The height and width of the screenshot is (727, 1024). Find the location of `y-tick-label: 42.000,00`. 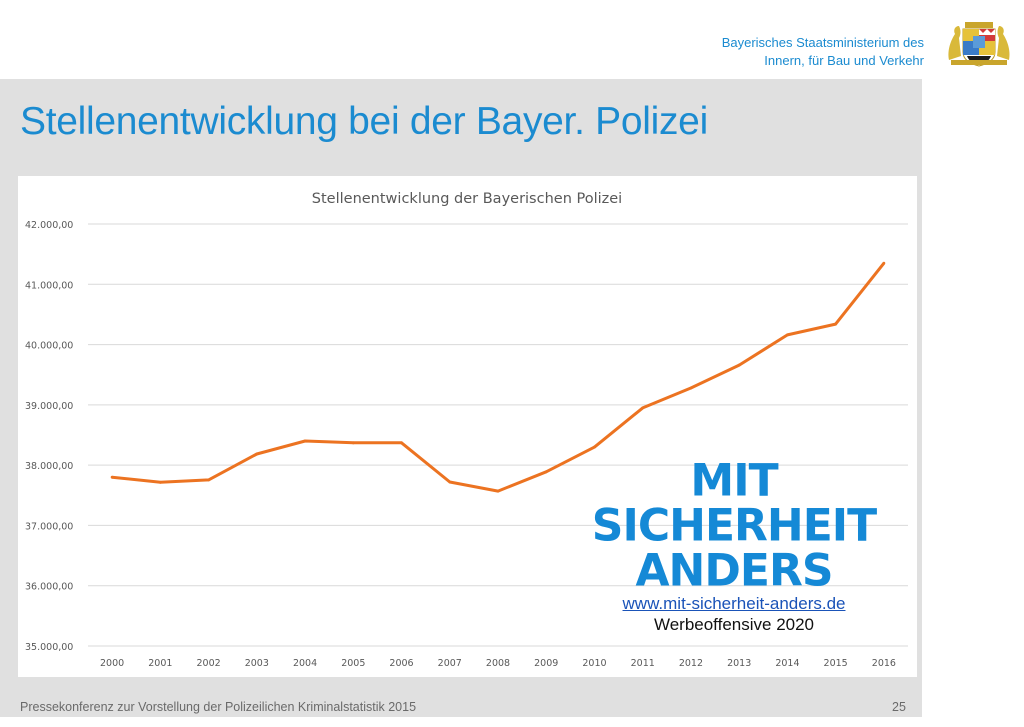

y-tick-label: 42.000,00 is located at coordinates (49, 225).